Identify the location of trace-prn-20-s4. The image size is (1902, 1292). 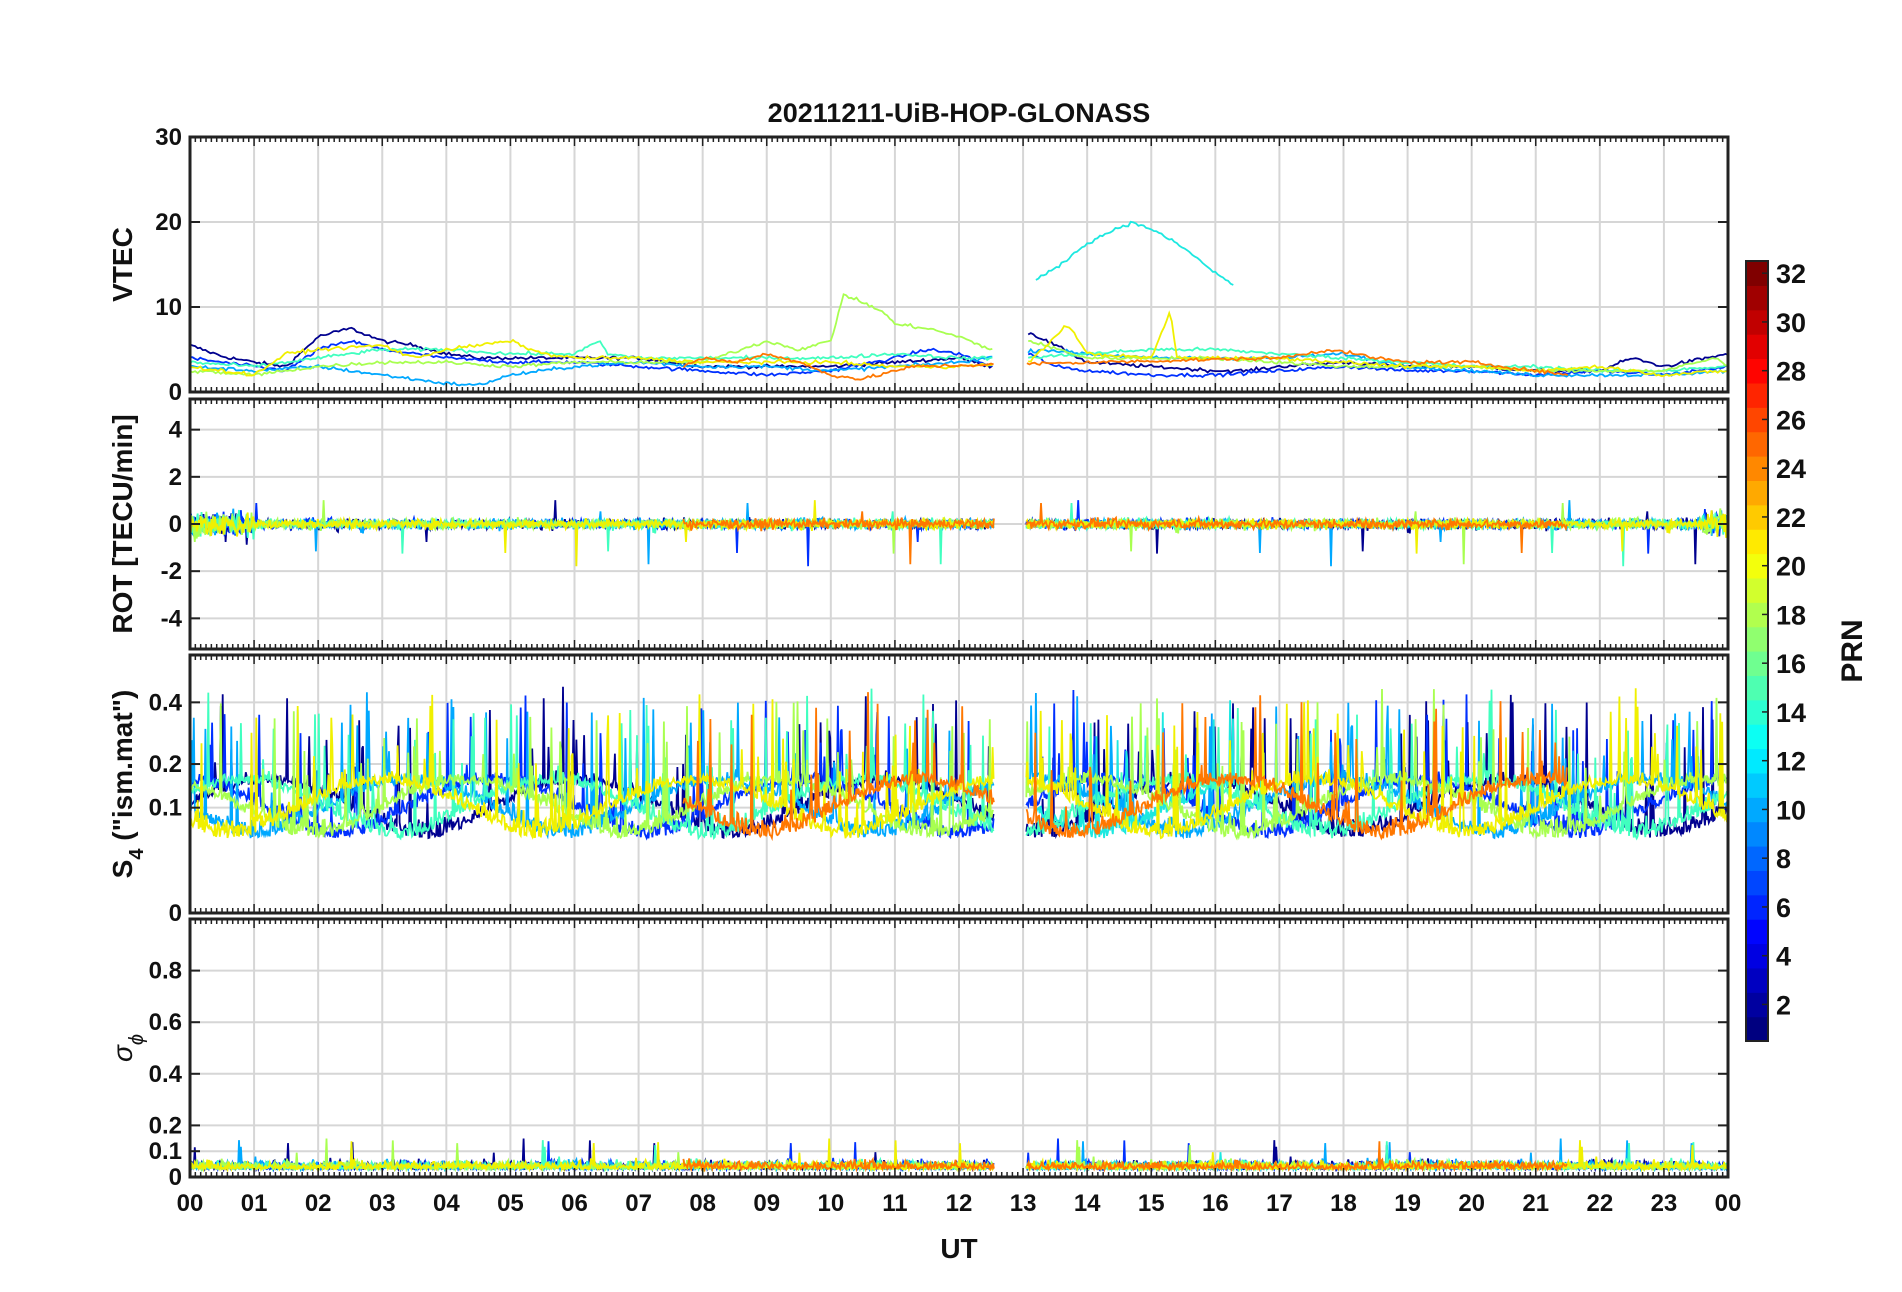
(1376, 764).